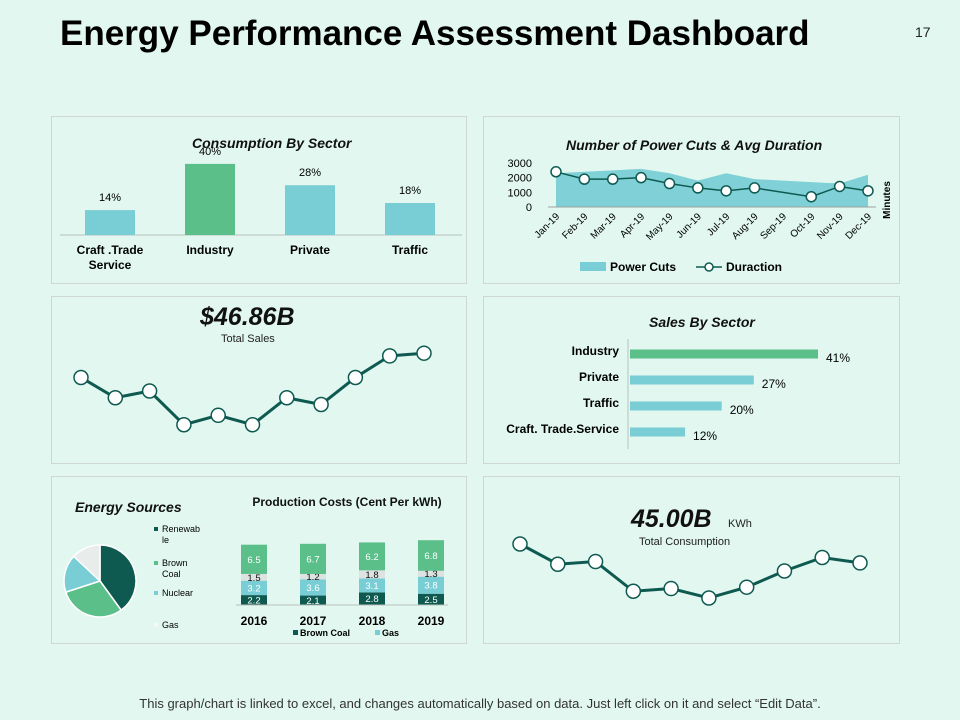 The width and height of the screenshot is (960, 720). Describe the element at coordinates (887, 200) in the screenshot. I see `powercuts-y2-label: Minutes` at that location.